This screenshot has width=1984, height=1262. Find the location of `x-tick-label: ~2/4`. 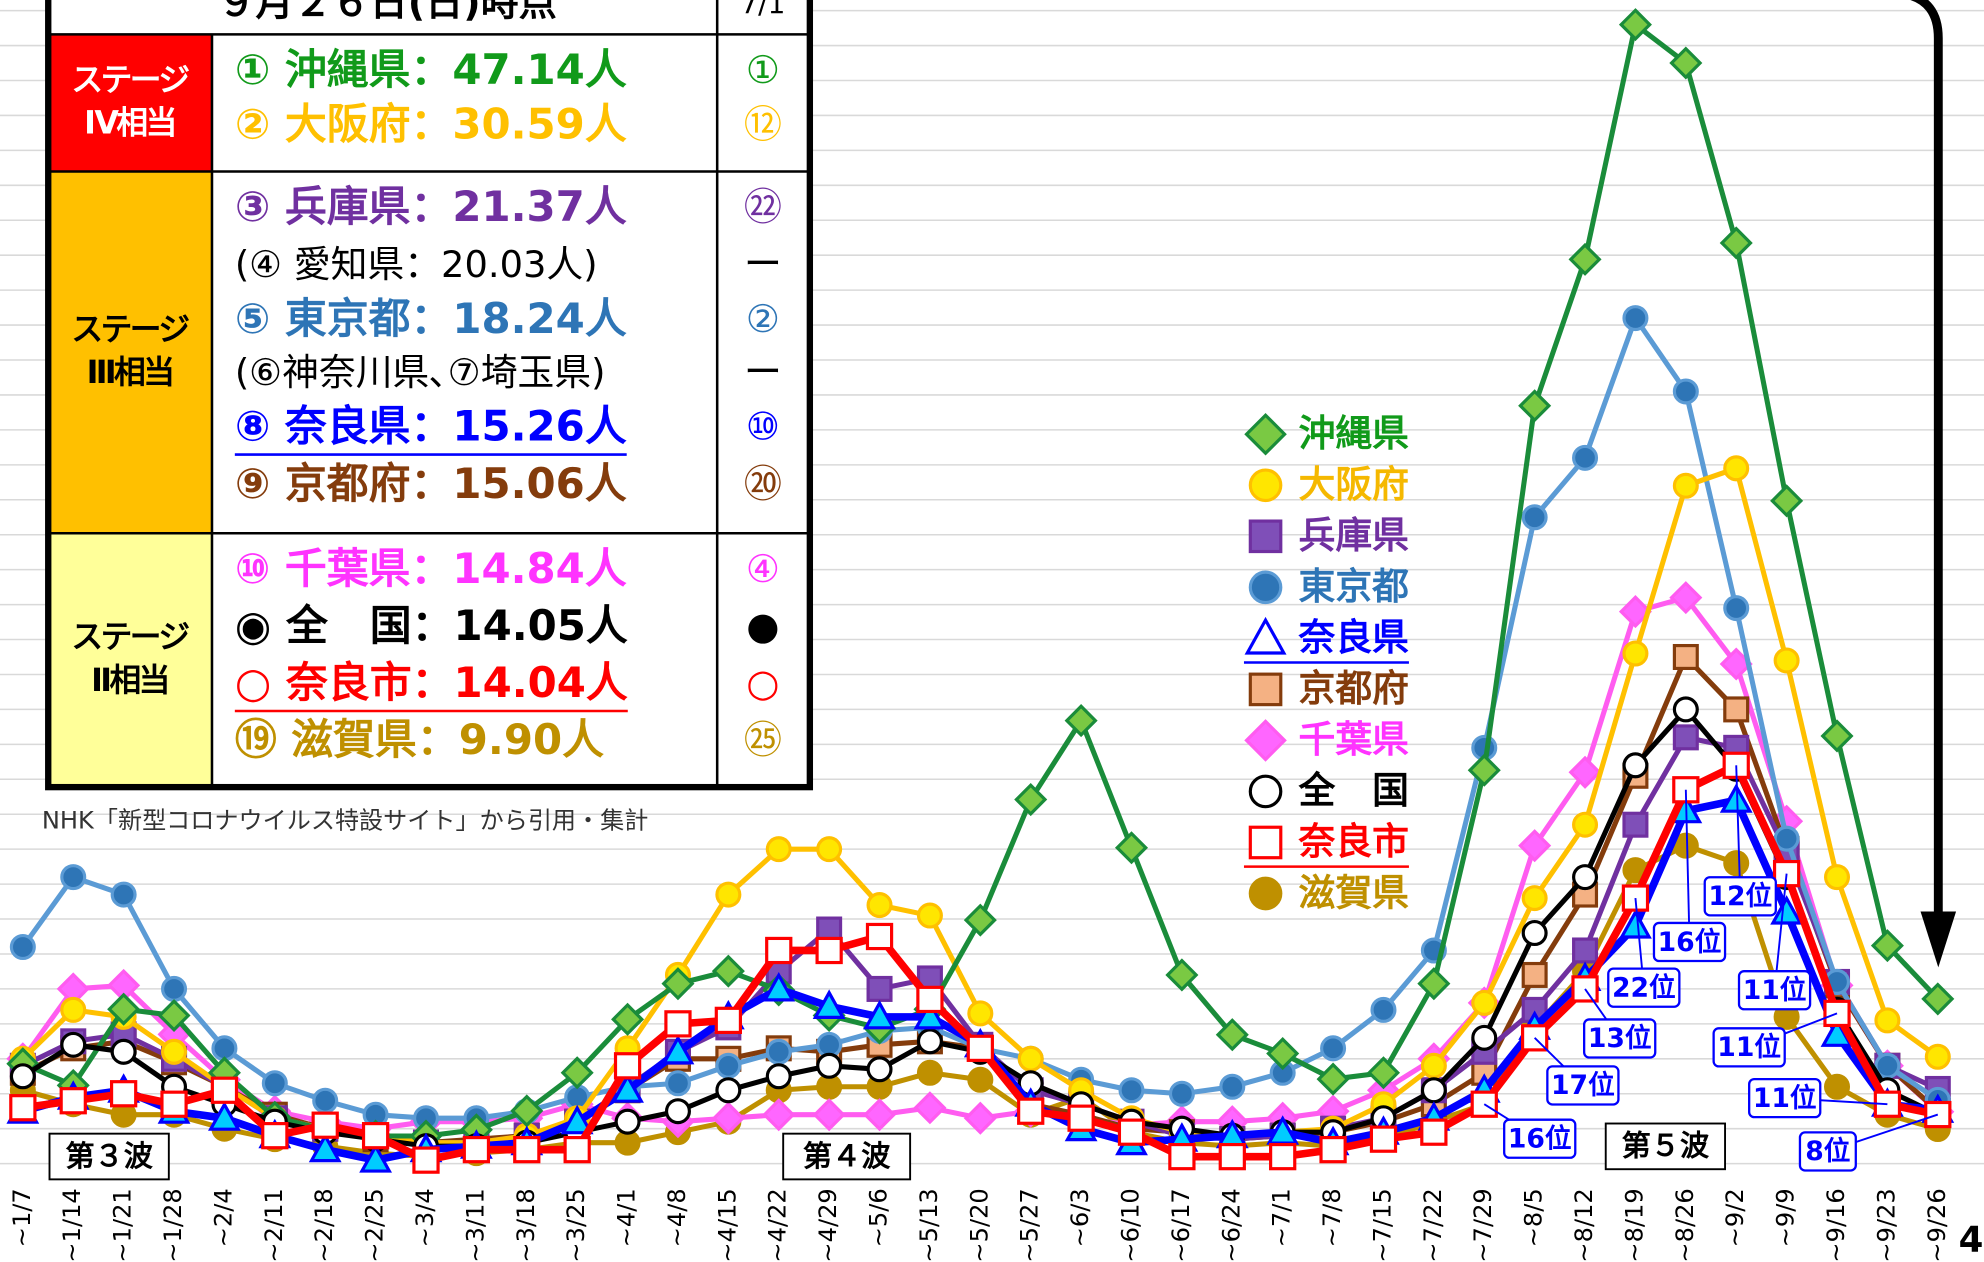

x-tick-label: ~2/4 is located at coordinates (223, 1217).